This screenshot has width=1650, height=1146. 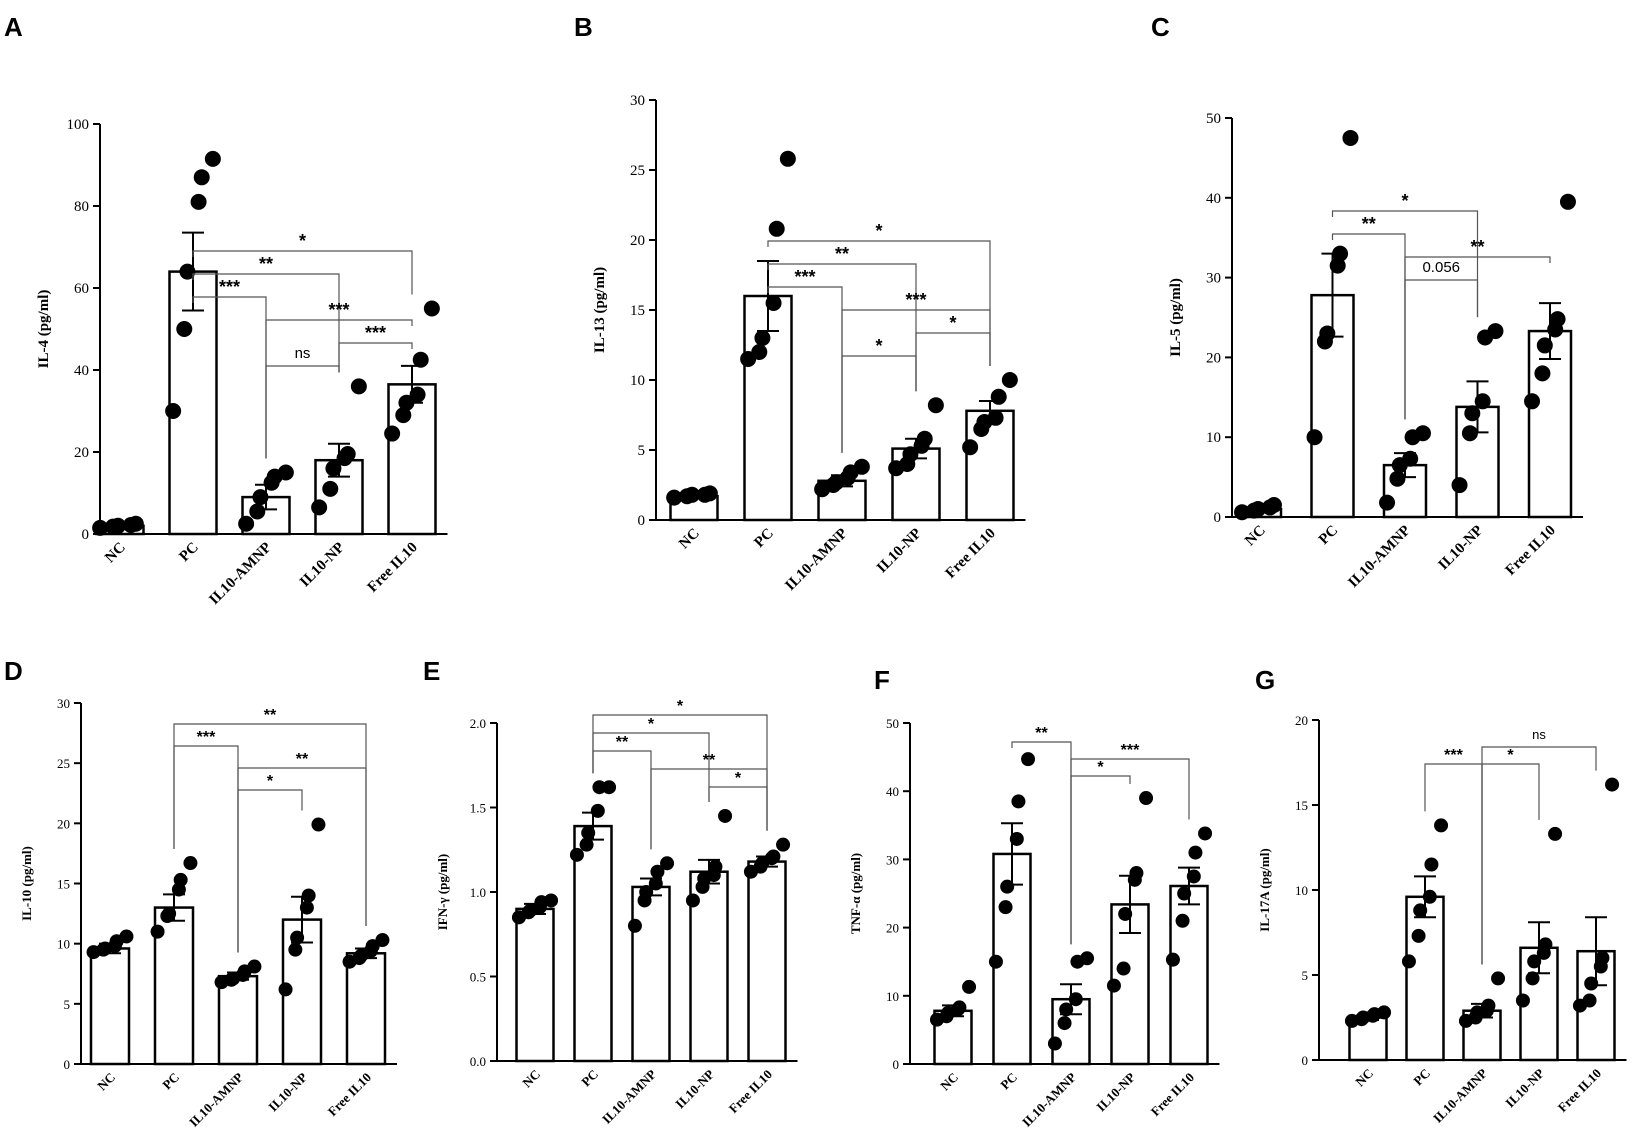 I want to click on y-tick-label: 100, so click(x=78, y=125).